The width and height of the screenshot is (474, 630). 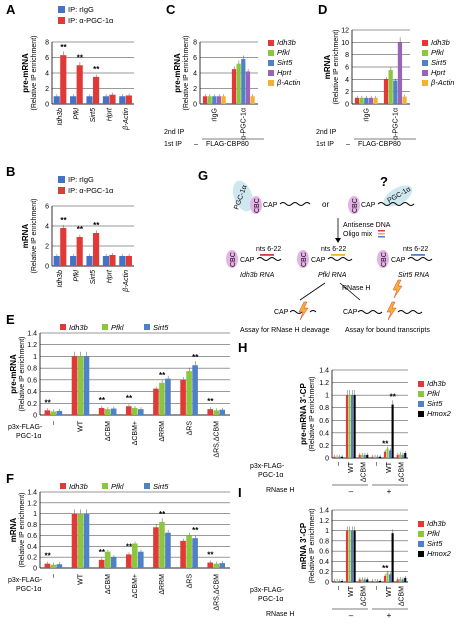 What do you see at coordinates (348, 144) in the screenshot?
I see `dash-label: –` at bounding box center [348, 144].